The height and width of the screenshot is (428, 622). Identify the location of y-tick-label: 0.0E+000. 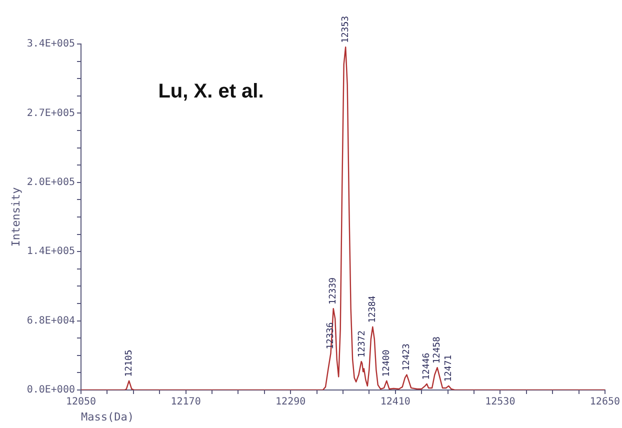
(50, 390).